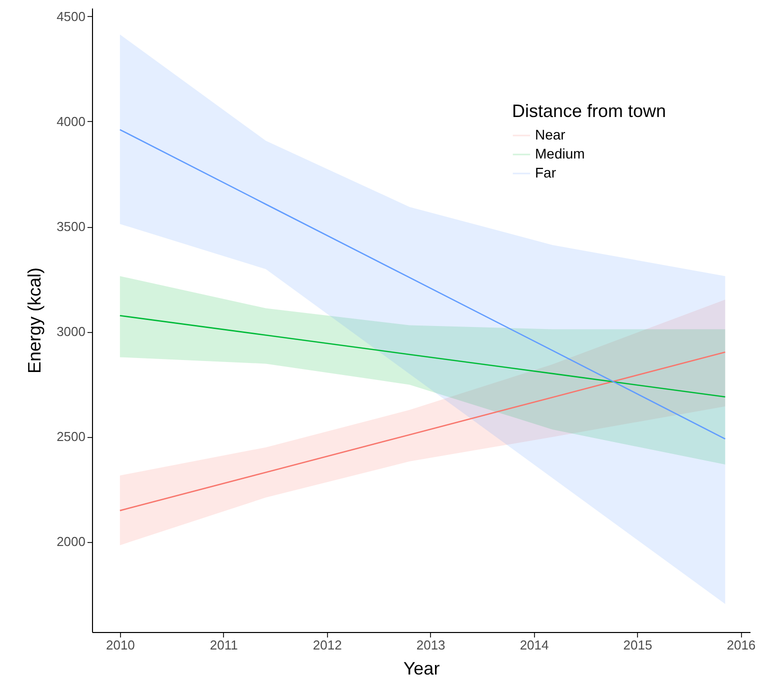  I want to click on x-tick-label: 2016, so click(741, 645).